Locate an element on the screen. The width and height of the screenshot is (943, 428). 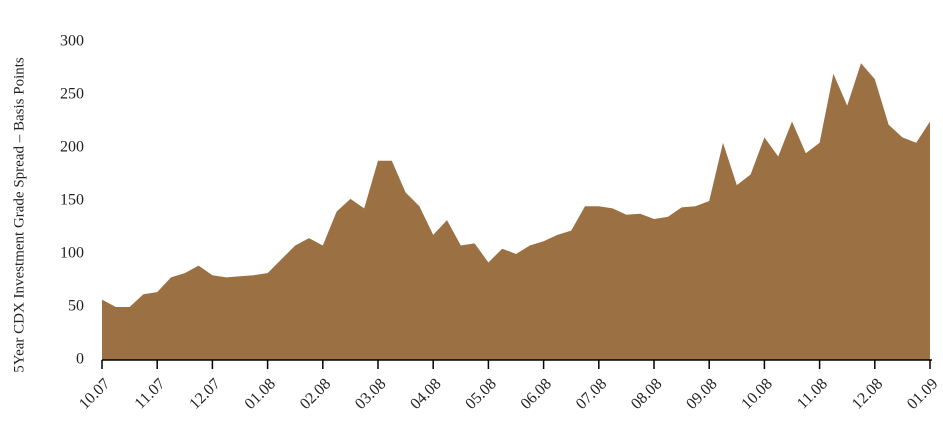
x-tick-label: 12.08 is located at coordinates (867, 393).